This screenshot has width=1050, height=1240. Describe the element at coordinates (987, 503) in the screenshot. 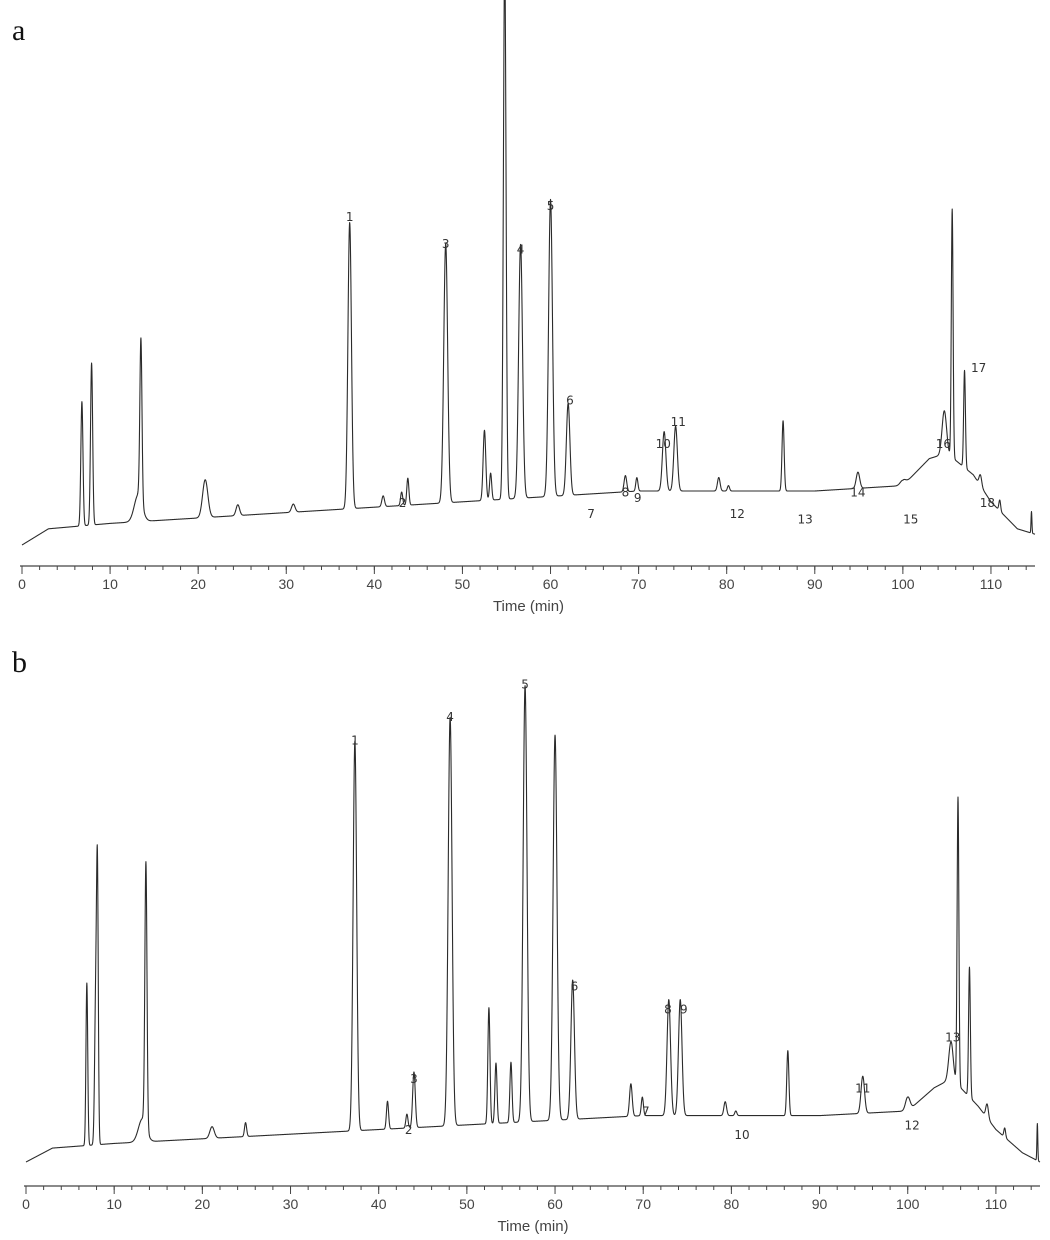

I see `panel-a-peak-label: 18` at that location.